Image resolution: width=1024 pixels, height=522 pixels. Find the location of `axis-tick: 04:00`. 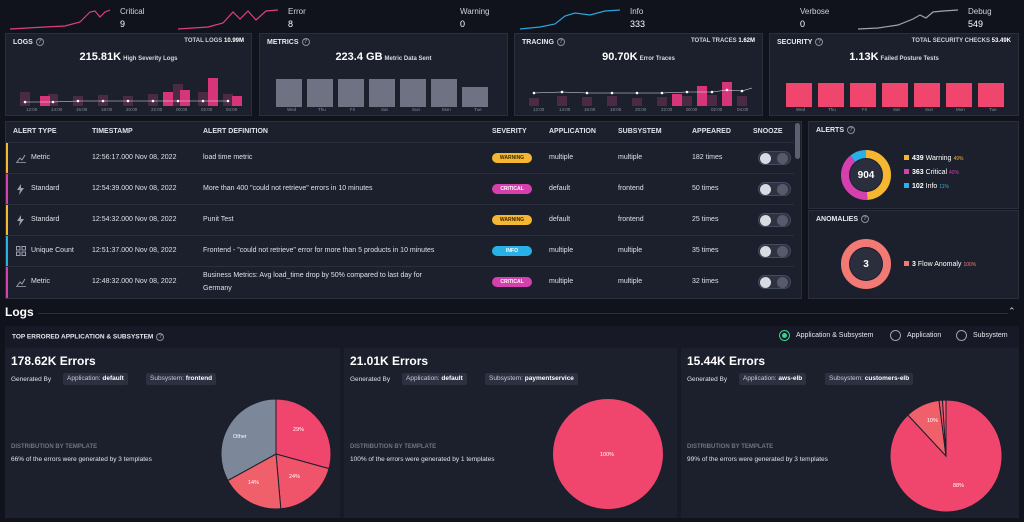

axis-tick: 04:00 is located at coordinates (743, 109).